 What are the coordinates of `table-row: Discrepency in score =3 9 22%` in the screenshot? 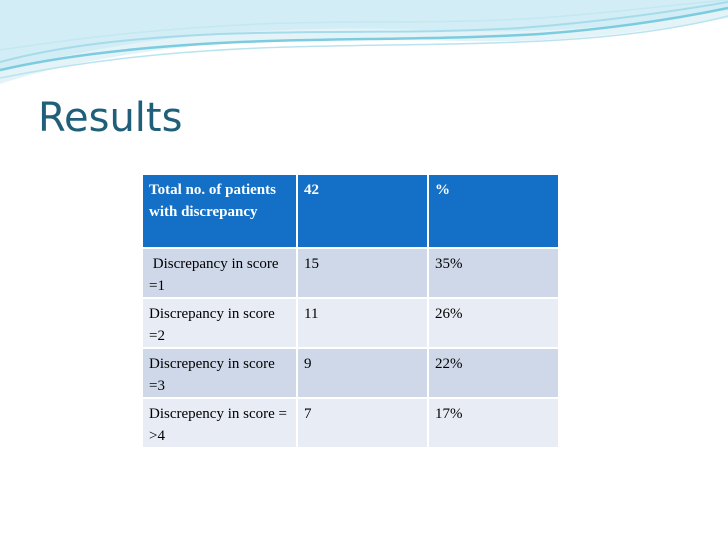 It's located at (350, 374).